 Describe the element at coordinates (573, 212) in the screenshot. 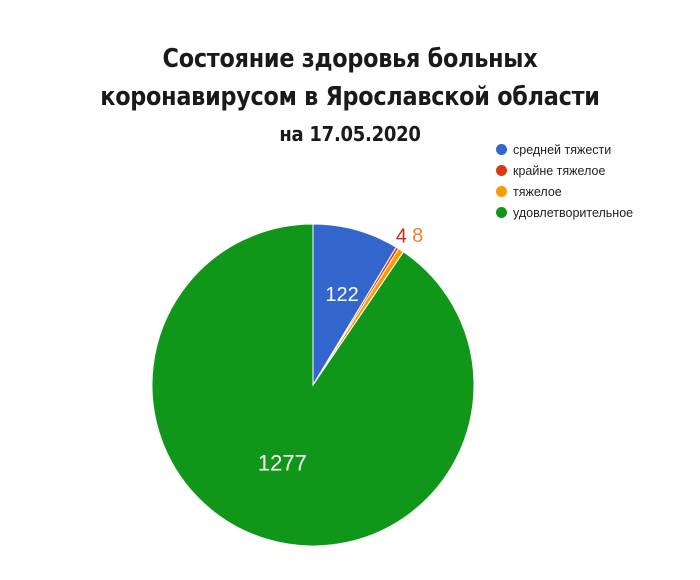

I see `legend-label-satisfactory: удовлетворительное` at that location.